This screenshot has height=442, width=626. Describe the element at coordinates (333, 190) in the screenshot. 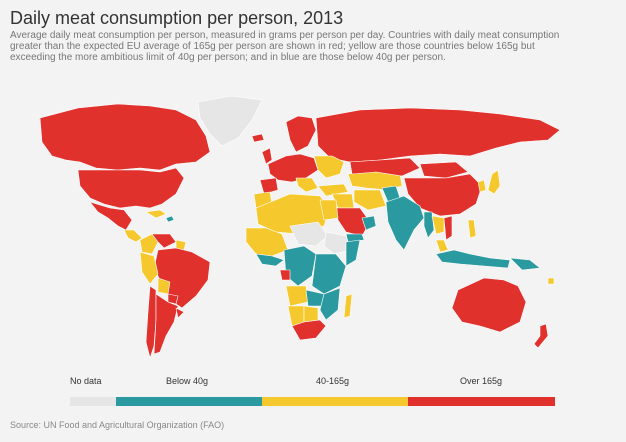

I see `region-turkey` at that location.